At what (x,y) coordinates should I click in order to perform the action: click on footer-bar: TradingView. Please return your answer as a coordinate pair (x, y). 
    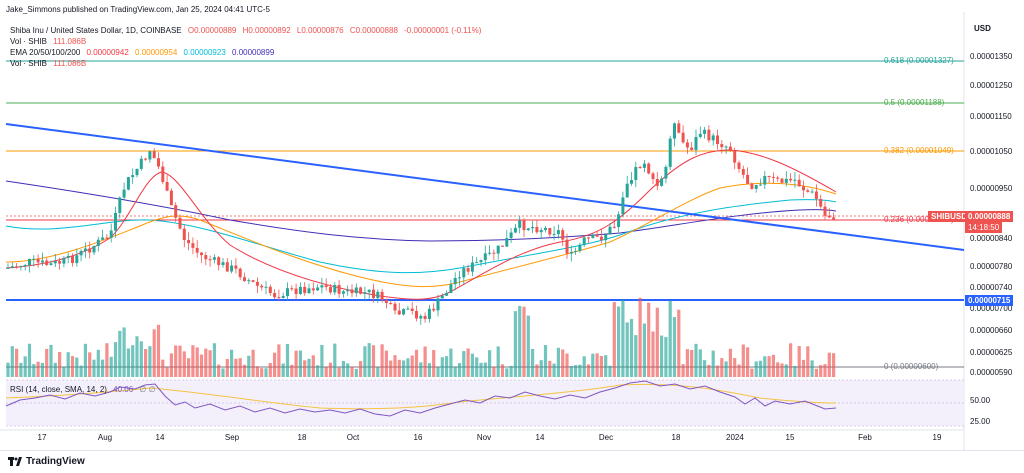
    Looking at the image, I should click on (512, 461).